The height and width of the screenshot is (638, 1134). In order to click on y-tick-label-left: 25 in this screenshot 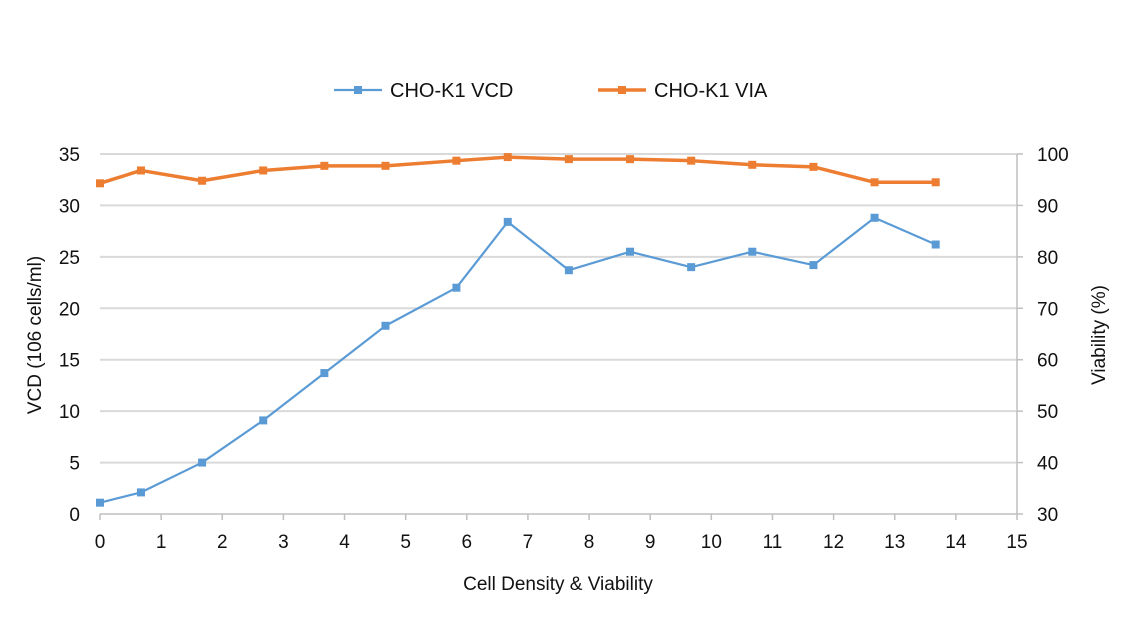, I will do `click(69, 258)`.